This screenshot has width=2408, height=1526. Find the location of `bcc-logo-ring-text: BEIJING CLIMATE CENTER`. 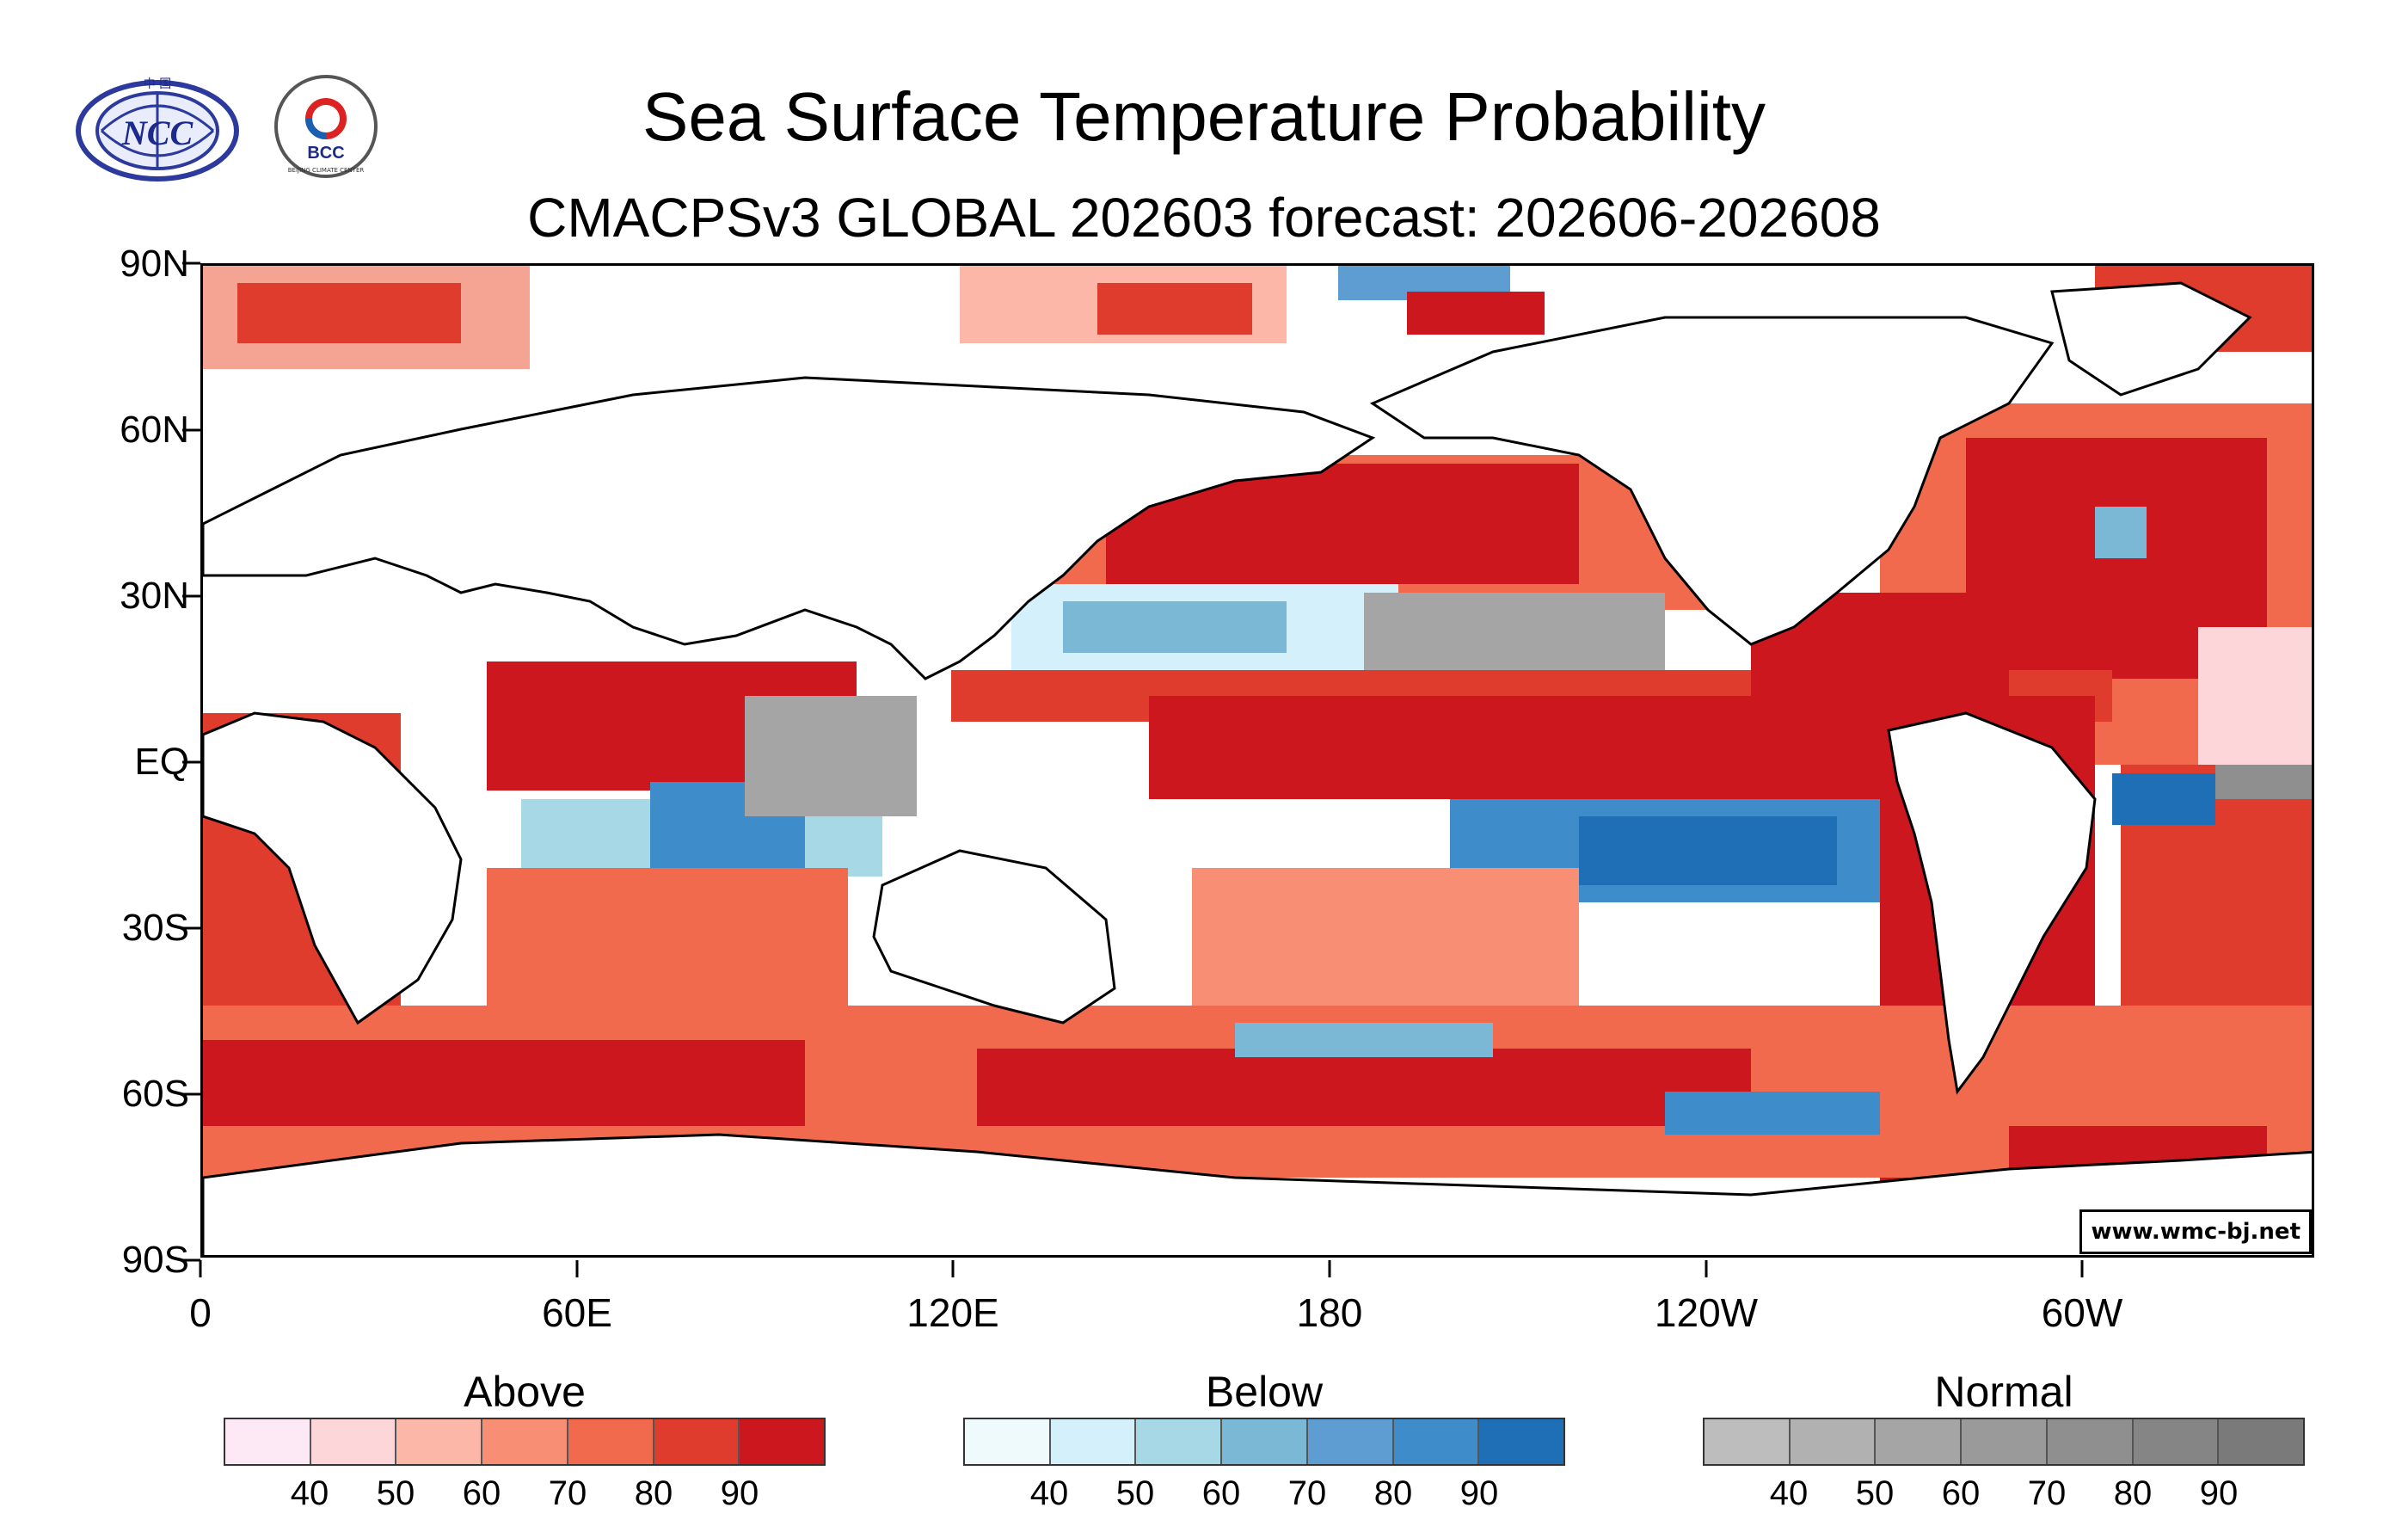

bcc-logo-ring-text: BEIJING CLIMATE CENTER is located at coordinates (326, 170).